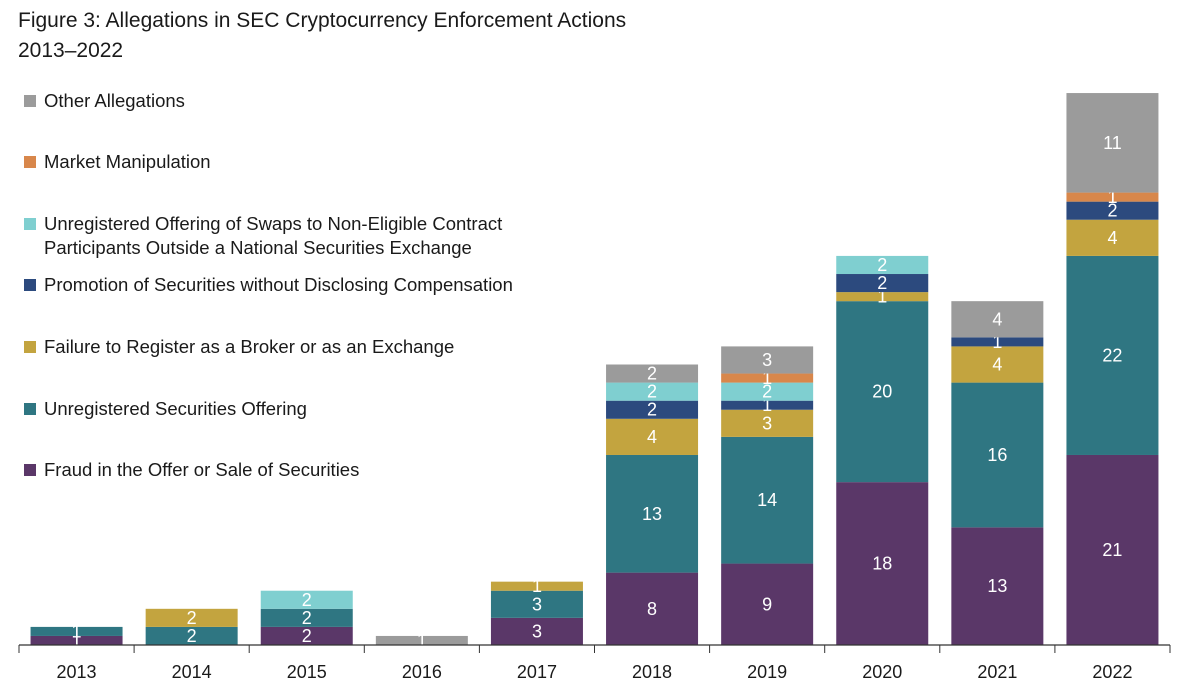  What do you see at coordinates (71, 50) in the screenshot?
I see `chart-title-line-2: 2013–2022` at bounding box center [71, 50].